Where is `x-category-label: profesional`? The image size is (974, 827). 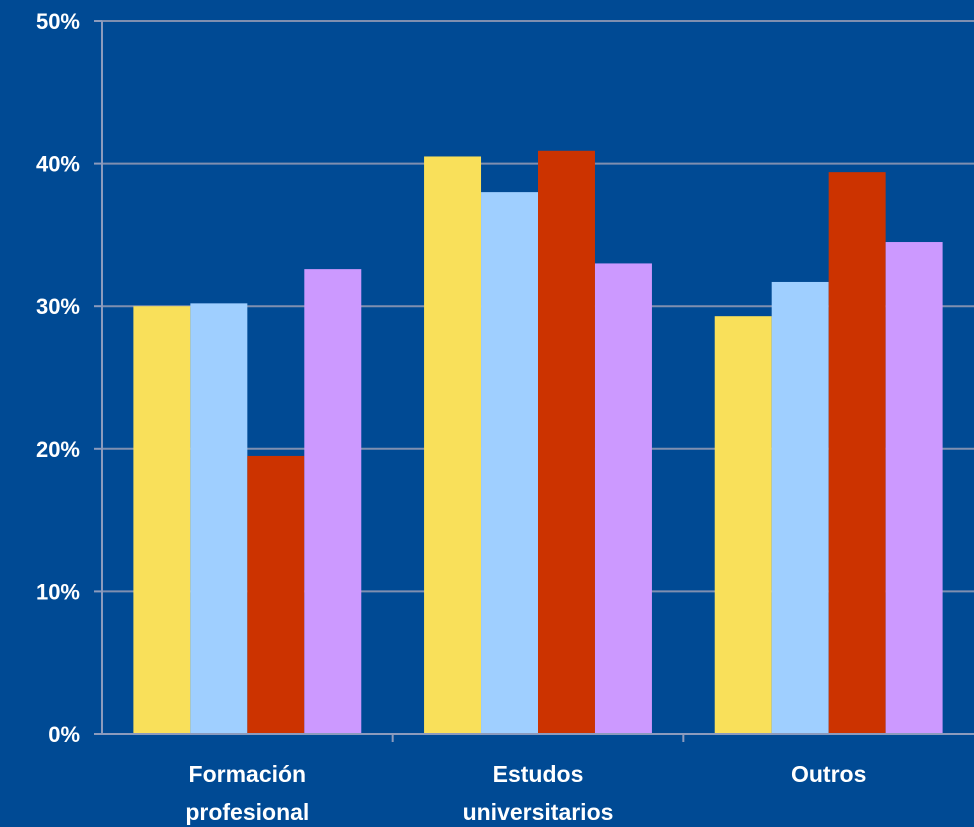 x-category-label: profesional is located at coordinates (247, 812).